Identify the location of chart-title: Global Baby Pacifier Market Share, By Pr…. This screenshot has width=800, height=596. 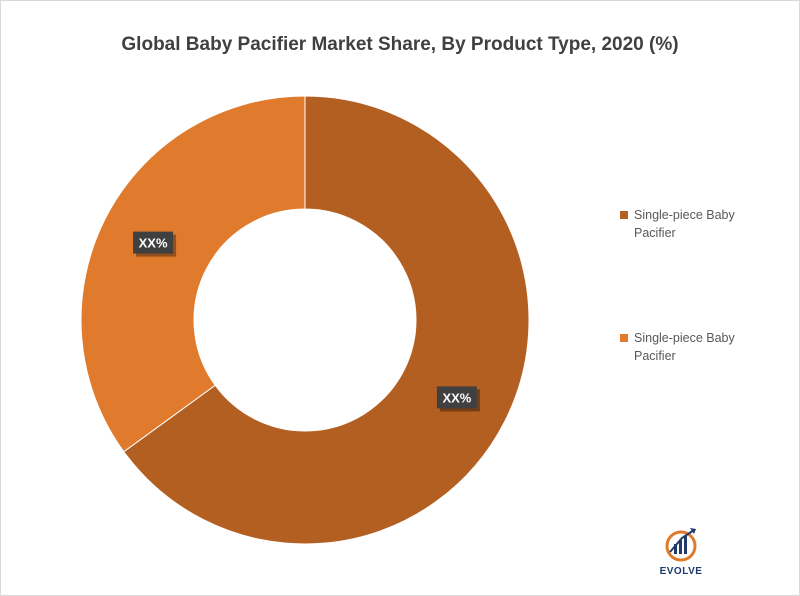
(400, 44).